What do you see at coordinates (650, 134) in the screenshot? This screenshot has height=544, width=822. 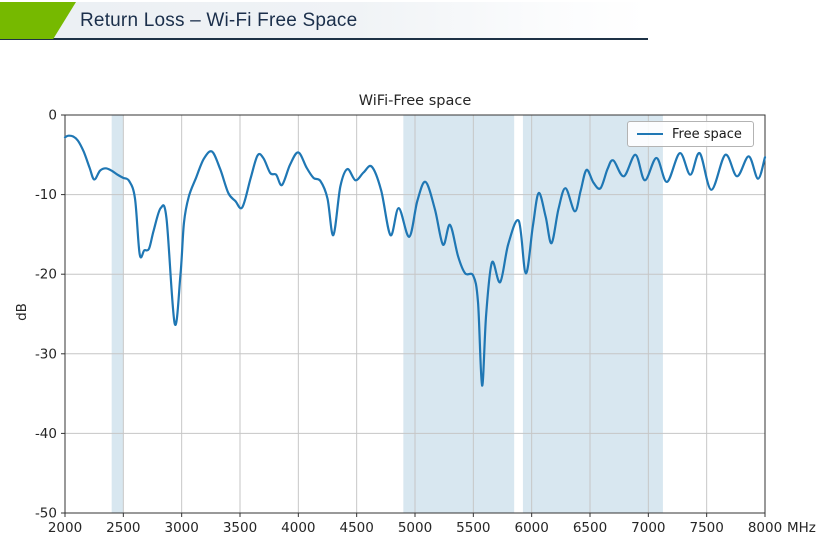 I see `legend-line-swatch` at bounding box center [650, 134].